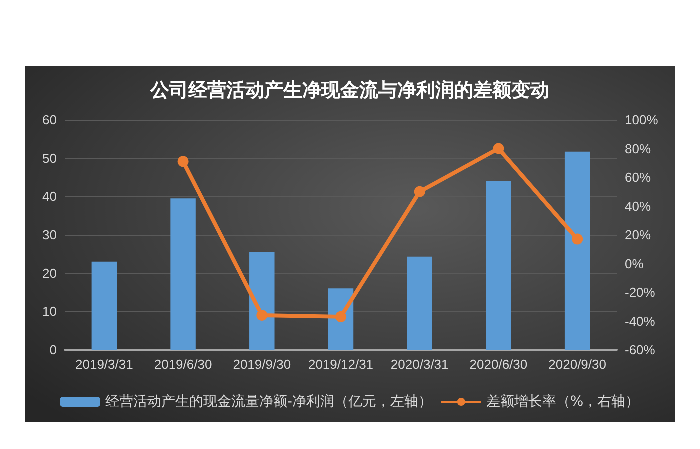 The height and width of the screenshot is (449, 700). I want to click on x-tick-label: 2019/3/31, so click(105, 364).